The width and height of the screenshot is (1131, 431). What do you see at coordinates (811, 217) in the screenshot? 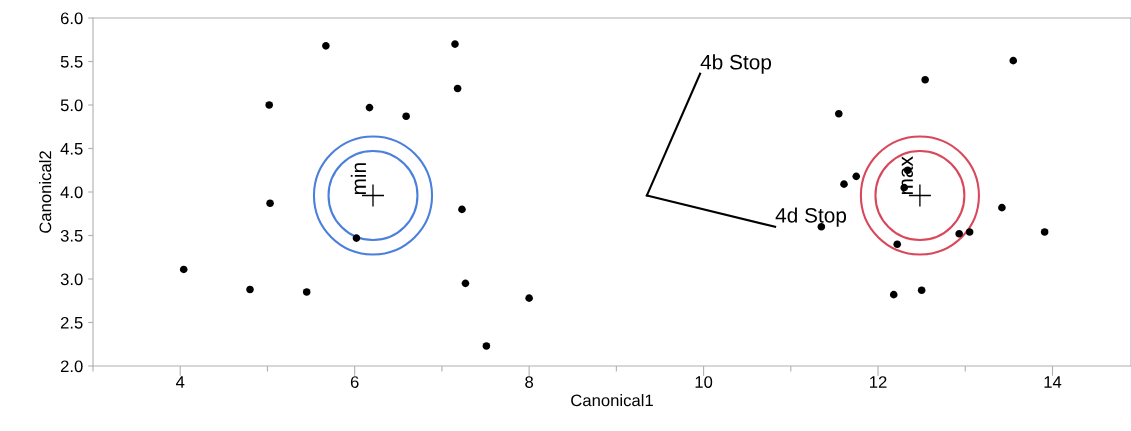
I see `annotation: 4d Stop` at bounding box center [811, 217].